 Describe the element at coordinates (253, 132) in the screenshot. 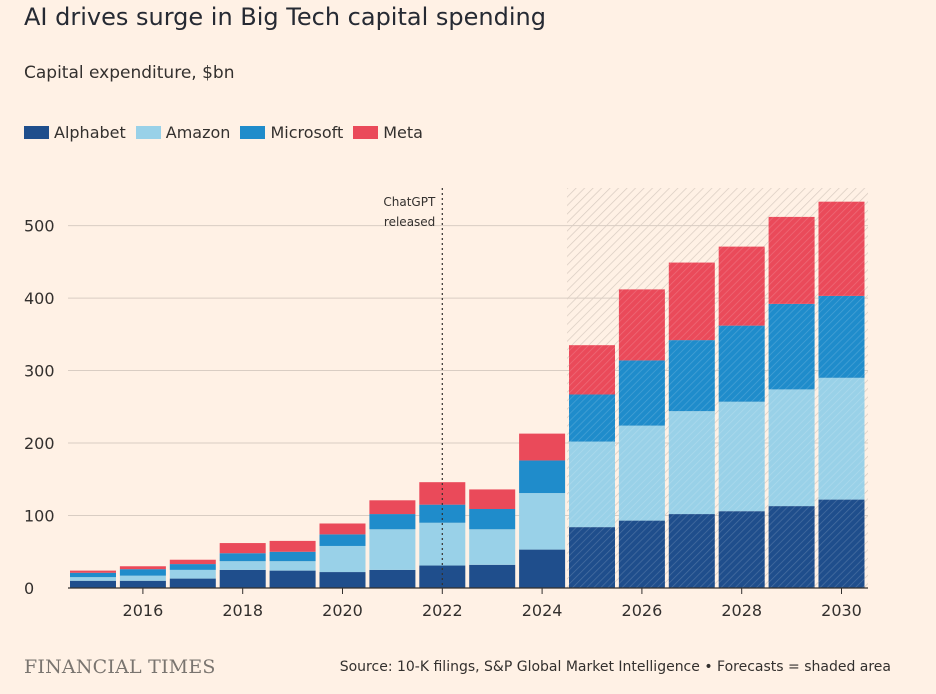

I see `legend-swatch-microsoft` at that location.